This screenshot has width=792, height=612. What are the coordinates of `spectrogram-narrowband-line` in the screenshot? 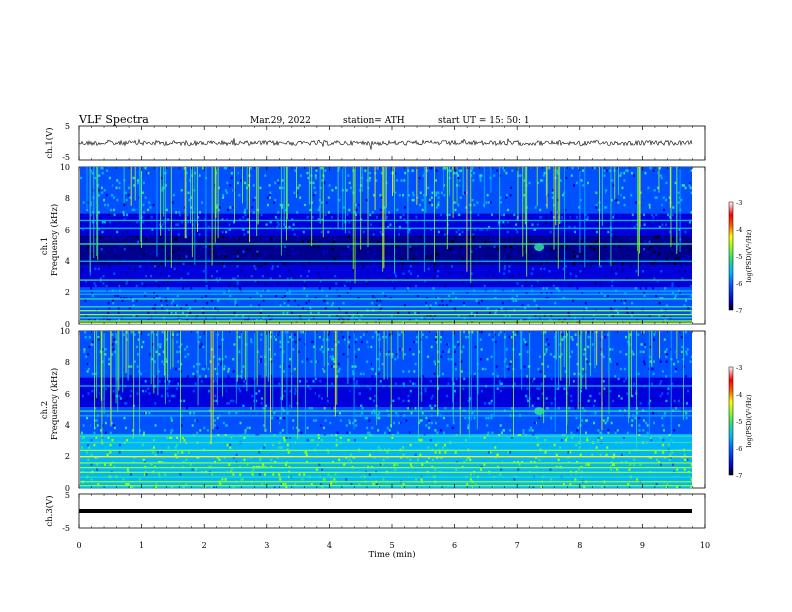 It's located at (386, 321).